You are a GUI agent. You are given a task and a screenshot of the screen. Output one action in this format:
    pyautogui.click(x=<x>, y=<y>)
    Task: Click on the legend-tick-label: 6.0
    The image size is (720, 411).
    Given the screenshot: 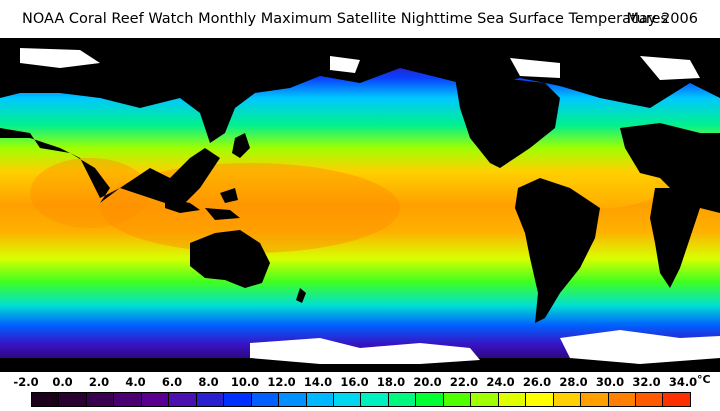 What is the action you would take?
    pyautogui.click(x=172, y=382)
    